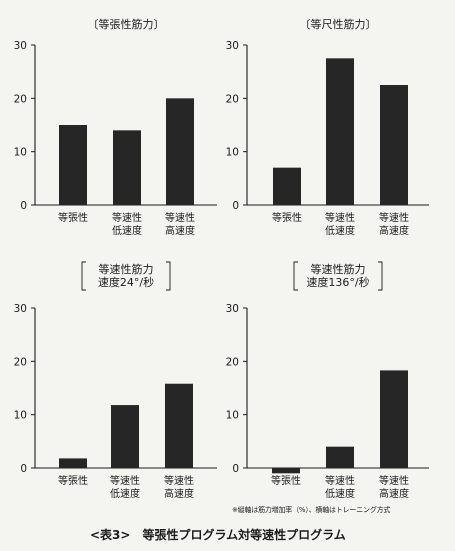 The image size is (455, 551). I want to click on figure-caption: <表3> 等張性プログラム対等速性プログラム, so click(218, 534).